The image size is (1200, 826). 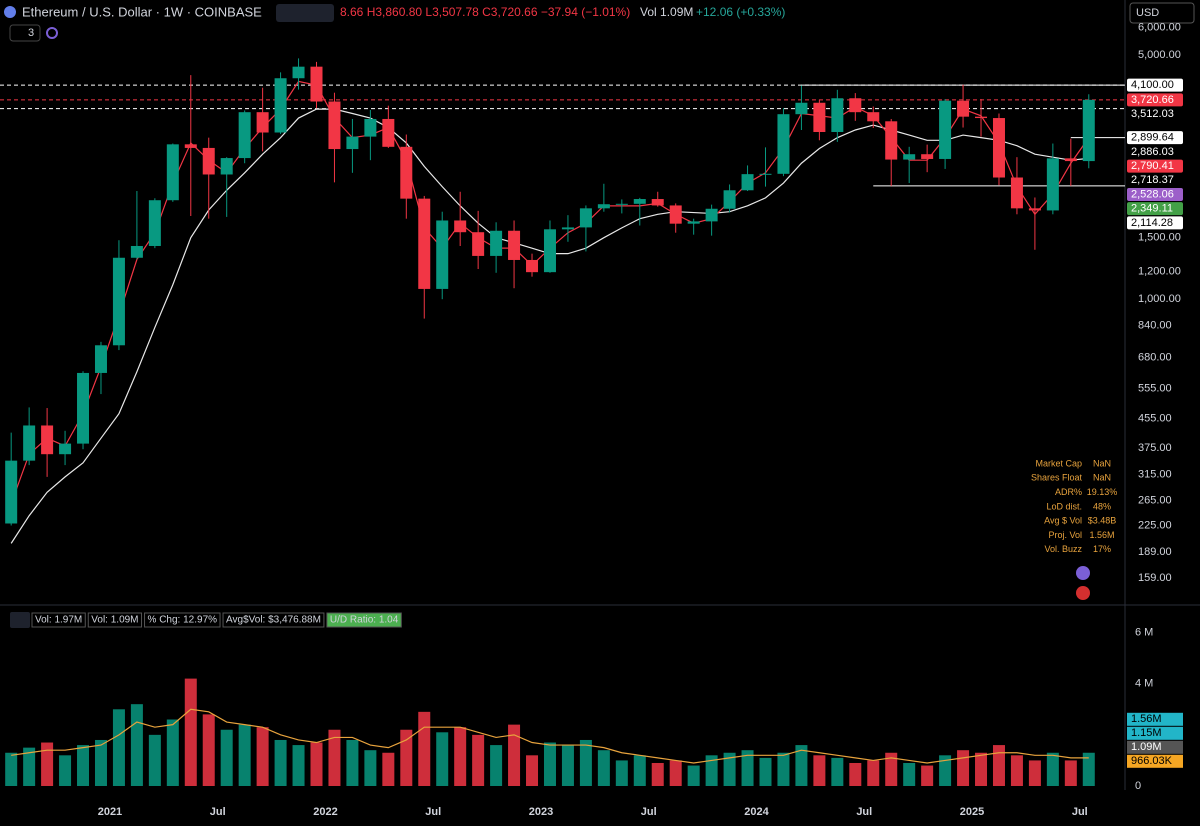 I want to click on volume-label: 966.03K, so click(x=1152, y=761).